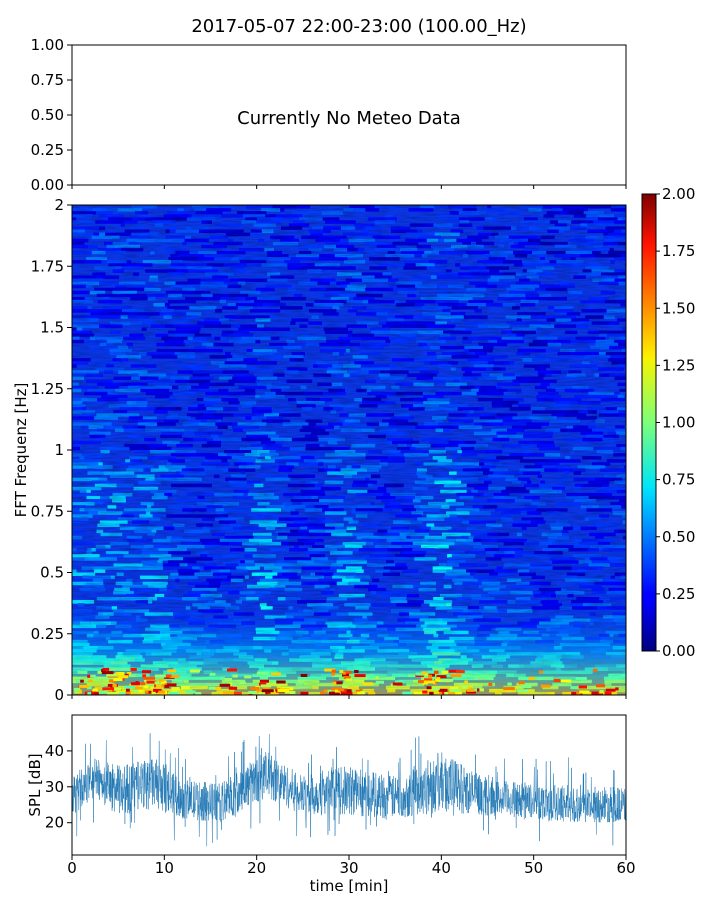 Image resolution: width=720 pixels, height=900 pixels. I want to click on spectrogram-y-tick-label: 1.5, so click(52, 328).